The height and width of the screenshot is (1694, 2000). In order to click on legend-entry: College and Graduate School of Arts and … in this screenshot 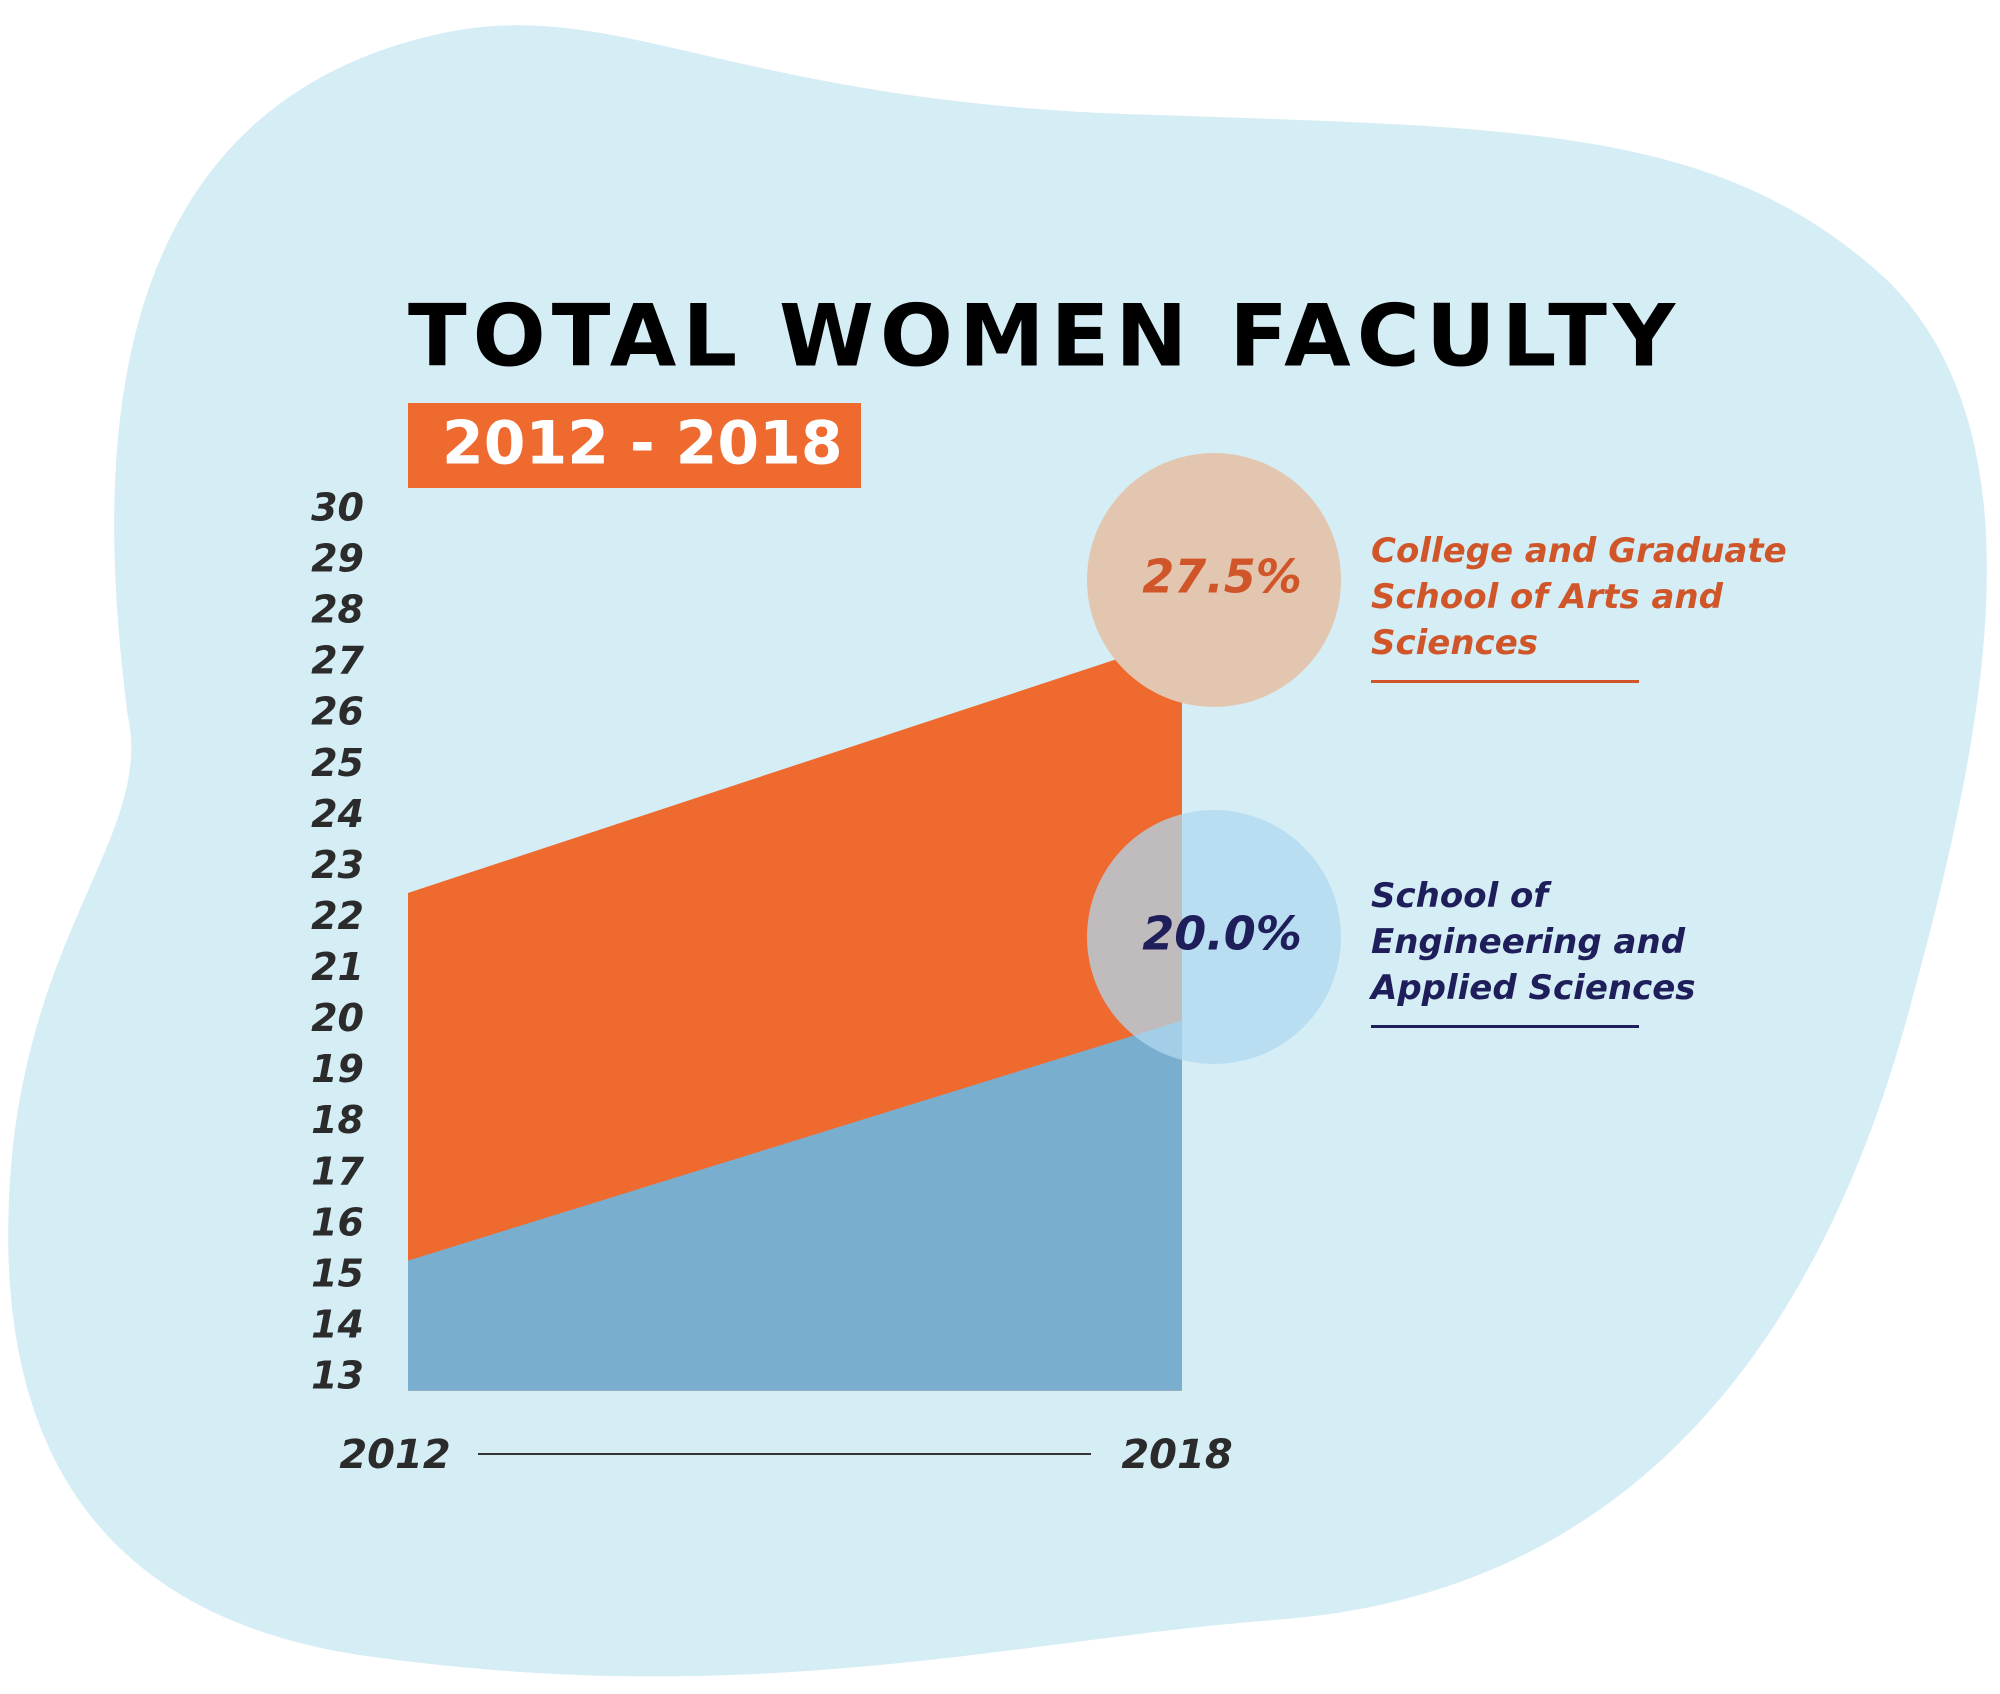, I will do `click(1651, 605)`.